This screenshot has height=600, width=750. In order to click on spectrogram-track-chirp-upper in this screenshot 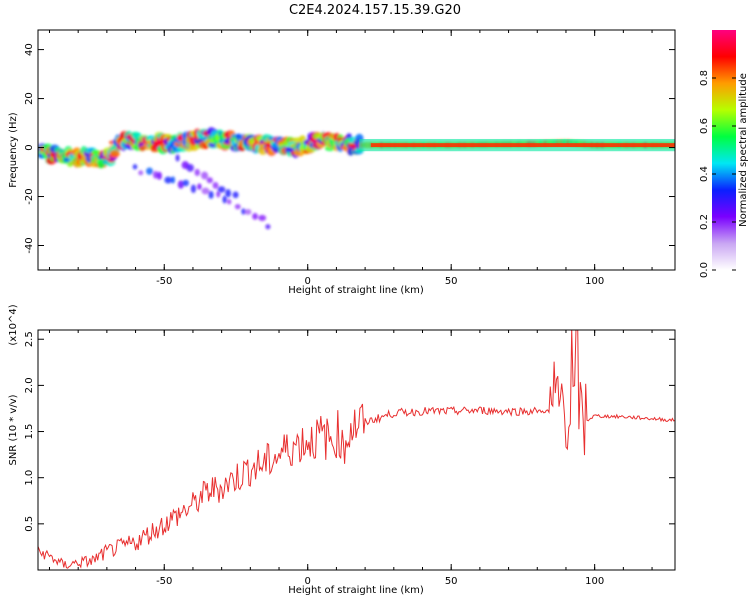, I will do `click(201, 197)`.